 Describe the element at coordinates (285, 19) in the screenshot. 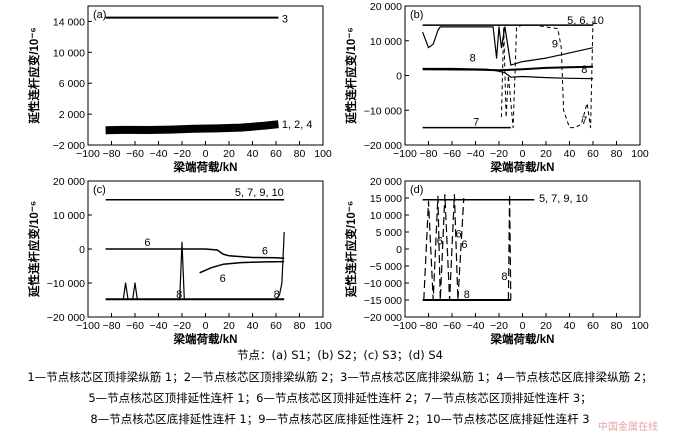

I see `panel-1-annotation: 3` at that location.